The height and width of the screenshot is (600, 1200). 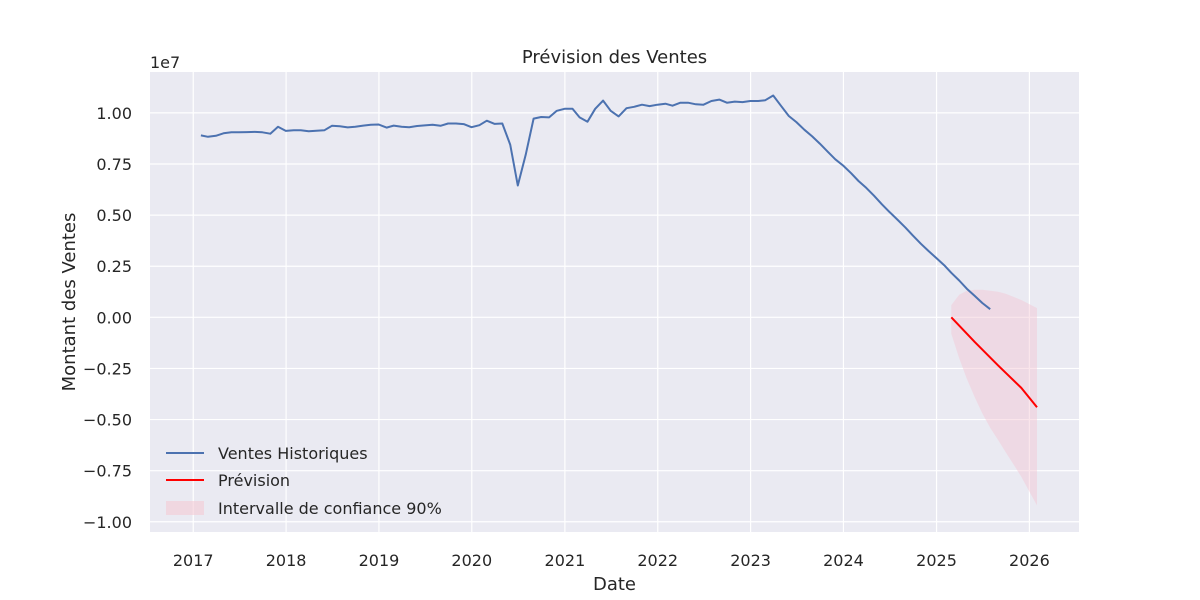 What do you see at coordinates (936, 560) in the screenshot?
I see `x-tick-label: 2025` at bounding box center [936, 560].